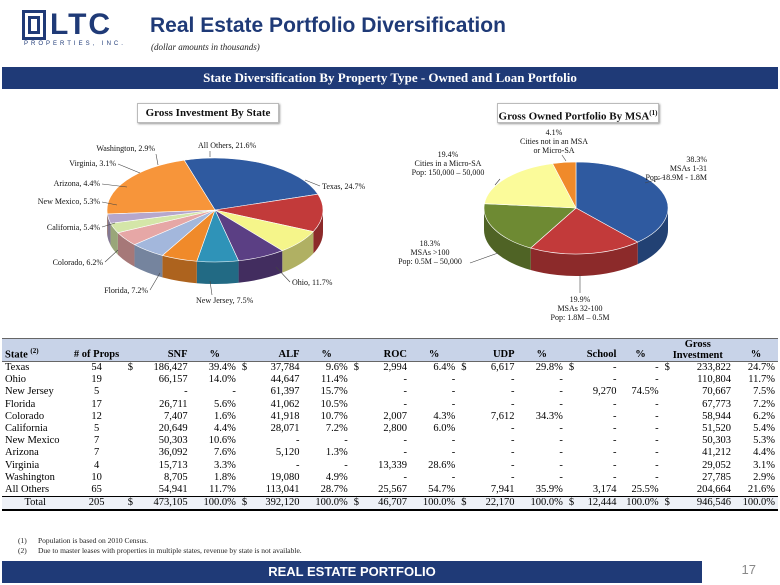 This screenshot has height=585, width=780. What do you see at coordinates (312, 282) in the screenshot?
I see `pie-label: Ohio, 11.7%` at bounding box center [312, 282].